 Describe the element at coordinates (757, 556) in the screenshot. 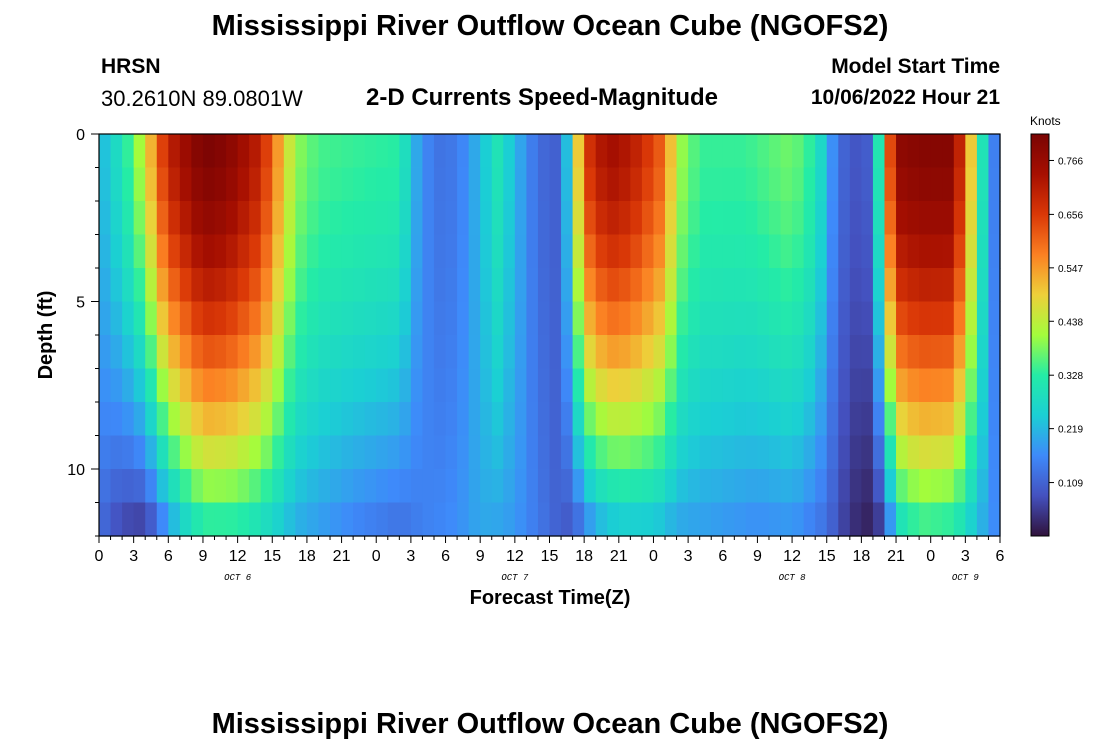

I see `x-tick-label: 9` at that location.